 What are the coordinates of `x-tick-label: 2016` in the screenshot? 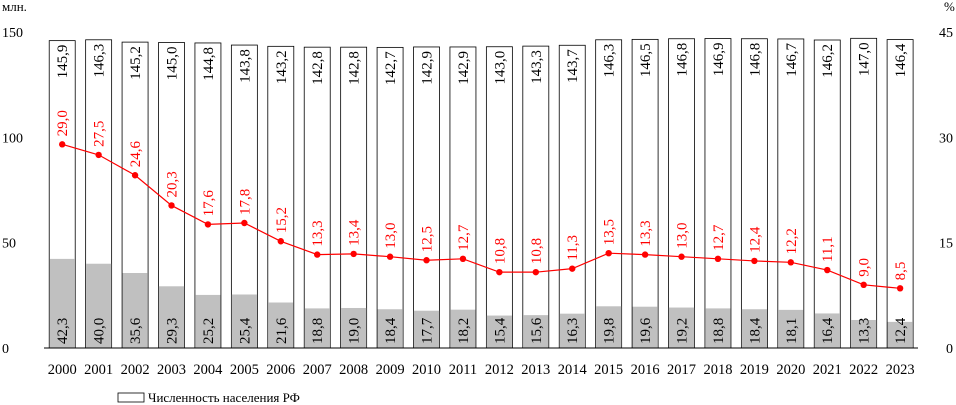 It's located at (645, 370).